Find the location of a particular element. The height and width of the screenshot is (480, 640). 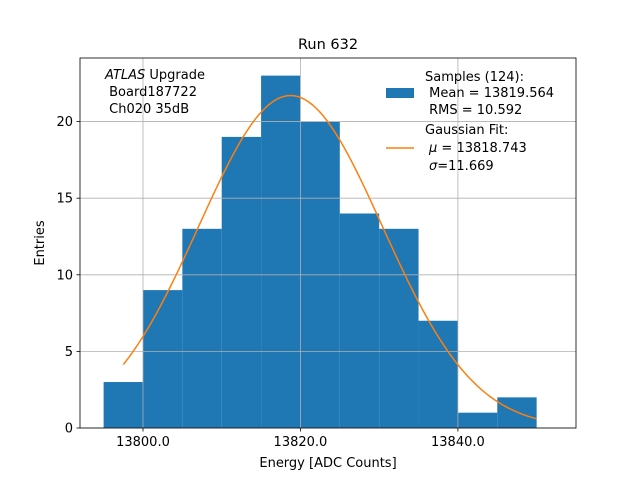

legend-fit-title: Gaussian Fit: is located at coordinates (466, 130).